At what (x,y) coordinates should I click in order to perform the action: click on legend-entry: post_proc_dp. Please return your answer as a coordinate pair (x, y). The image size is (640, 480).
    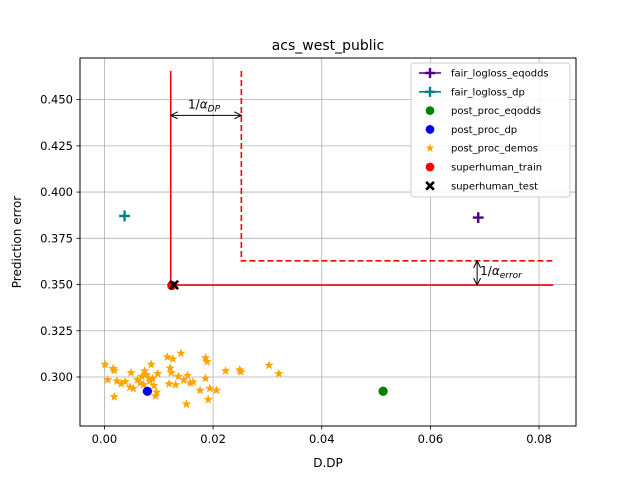
    Looking at the image, I should click on (471, 130).